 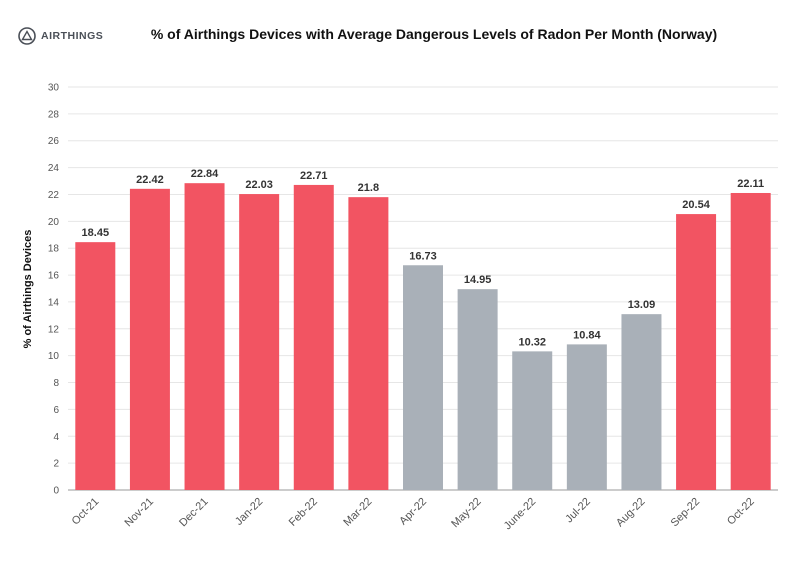 I want to click on data-label: 22.71, so click(x=314, y=176).